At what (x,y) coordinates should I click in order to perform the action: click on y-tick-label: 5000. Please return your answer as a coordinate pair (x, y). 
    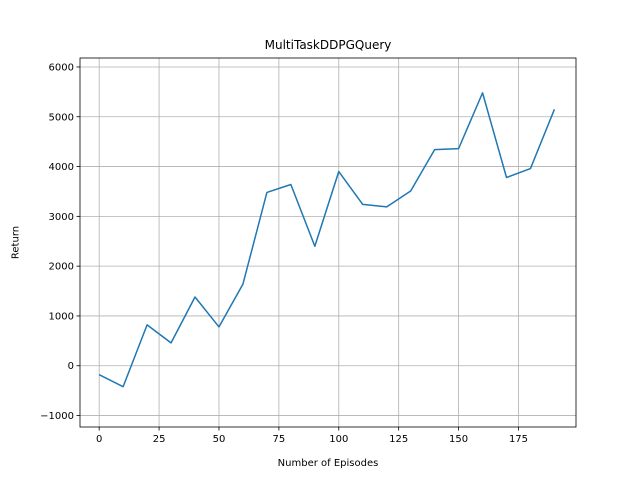
    Looking at the image, I should click on (61, 117).